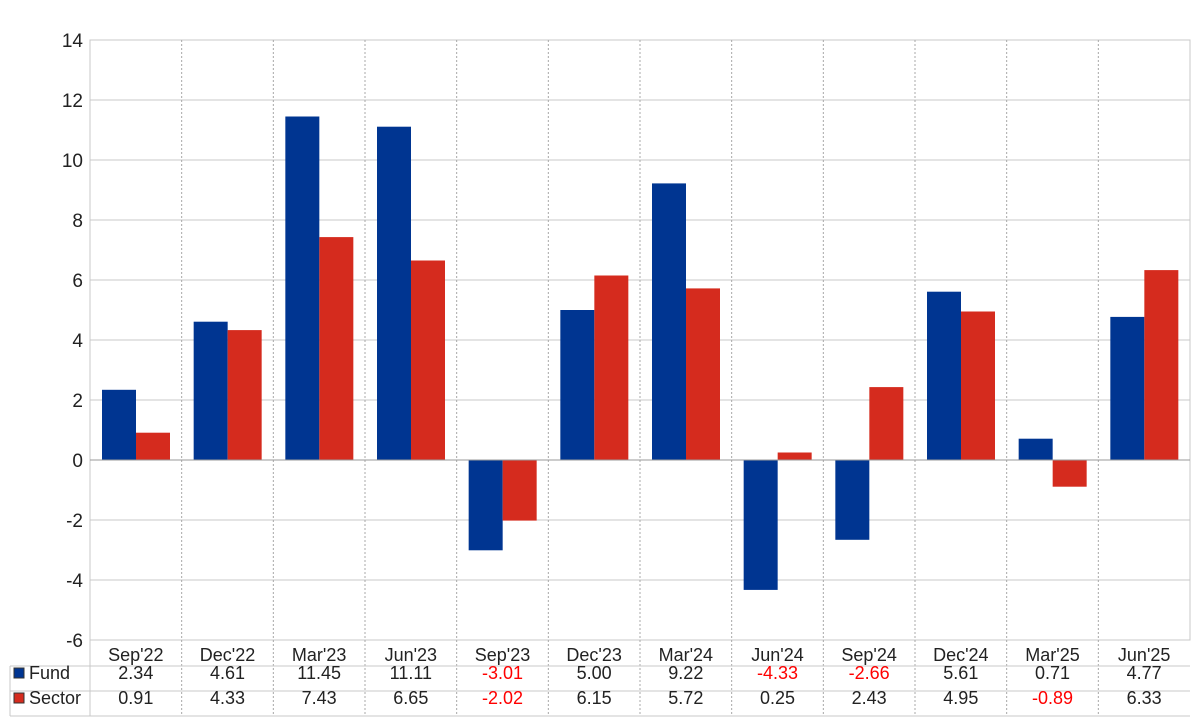 The image size is (1200, 720). Describe the element at coordinates (1144, 698) in the screenshot. I see `data-label-sector: 6.33` at that location.